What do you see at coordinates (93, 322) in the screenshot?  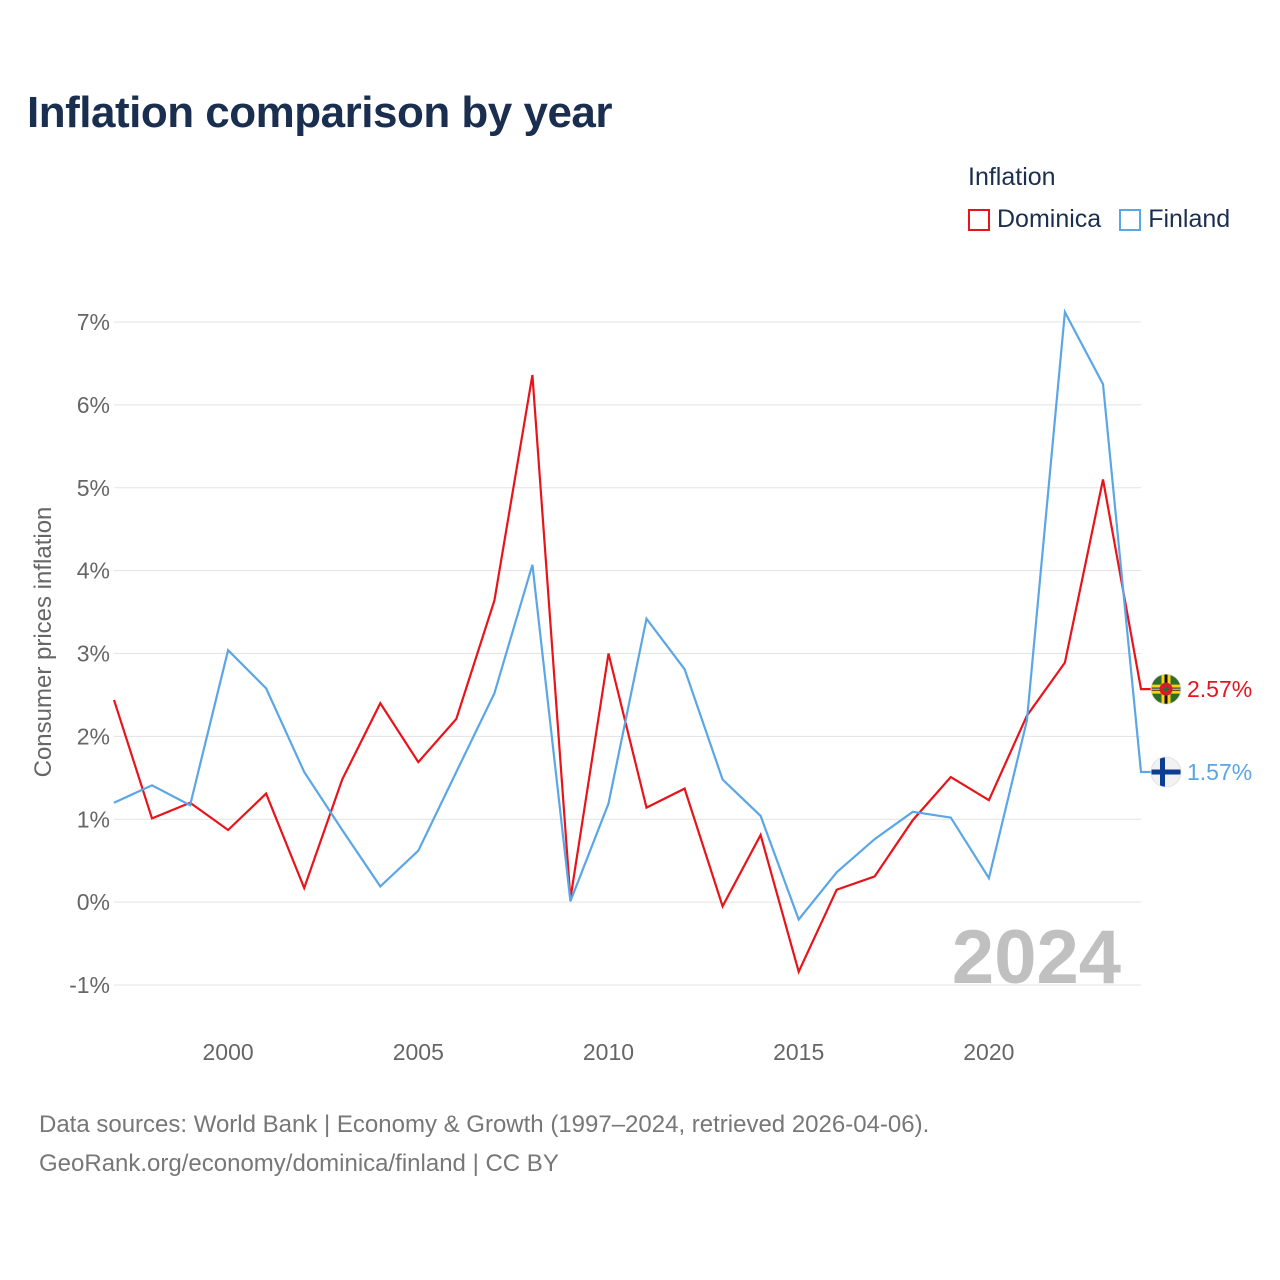 I see `y-tick-label: 7%` at bounding box center [93, 322].